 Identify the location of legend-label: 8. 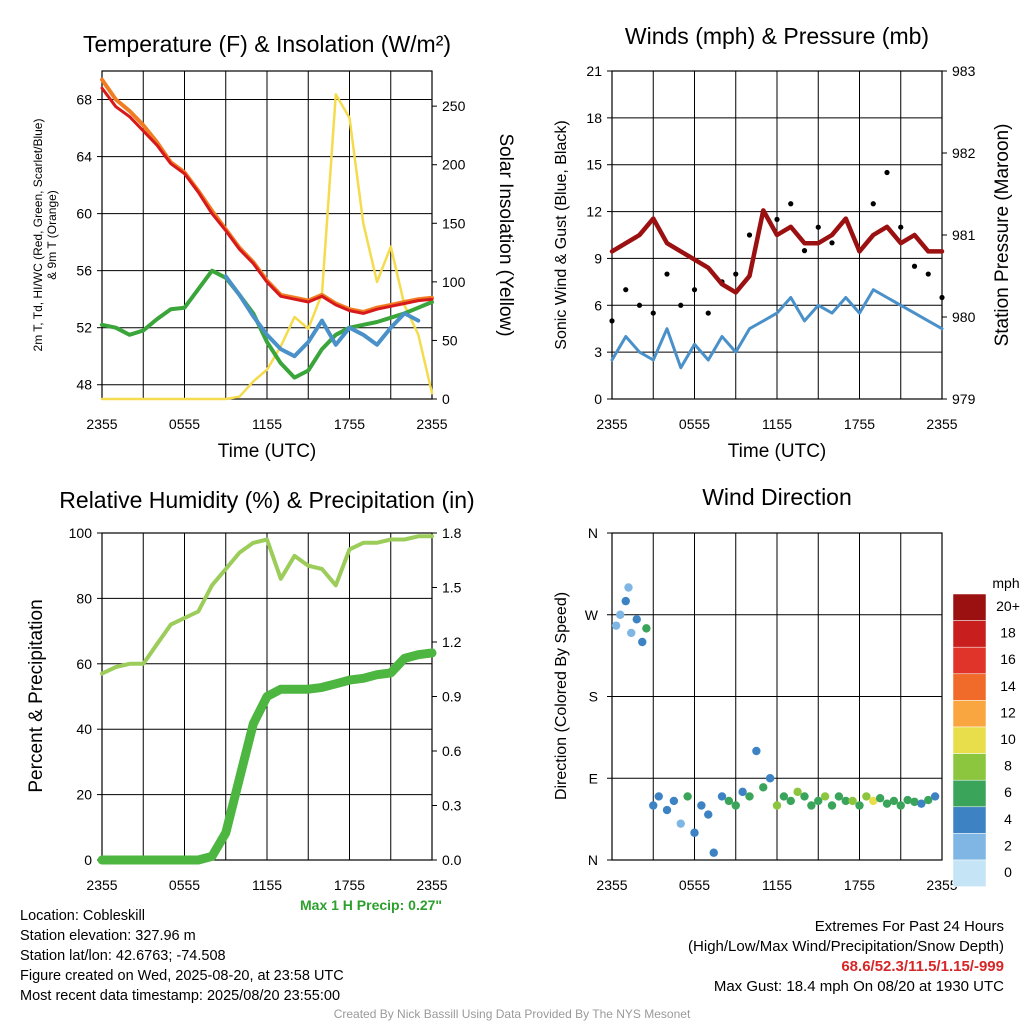
(1008, 766).